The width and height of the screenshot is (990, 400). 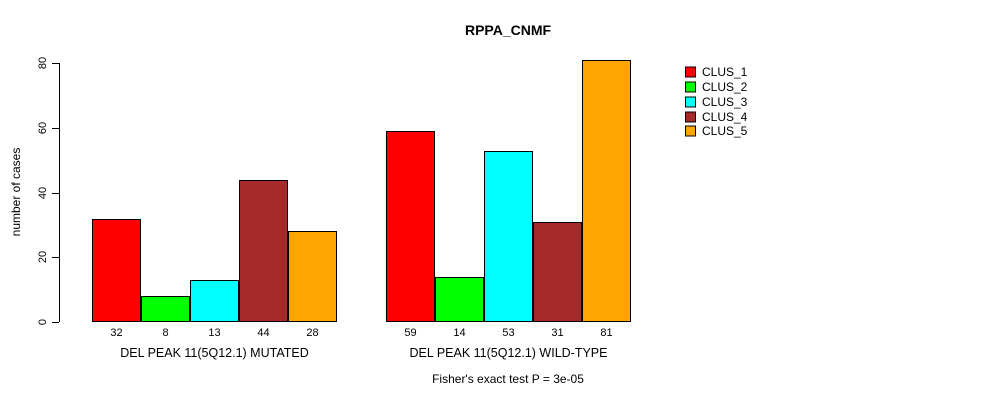 I want to click on y-tick-label: 80, so click(x=43, y=63).